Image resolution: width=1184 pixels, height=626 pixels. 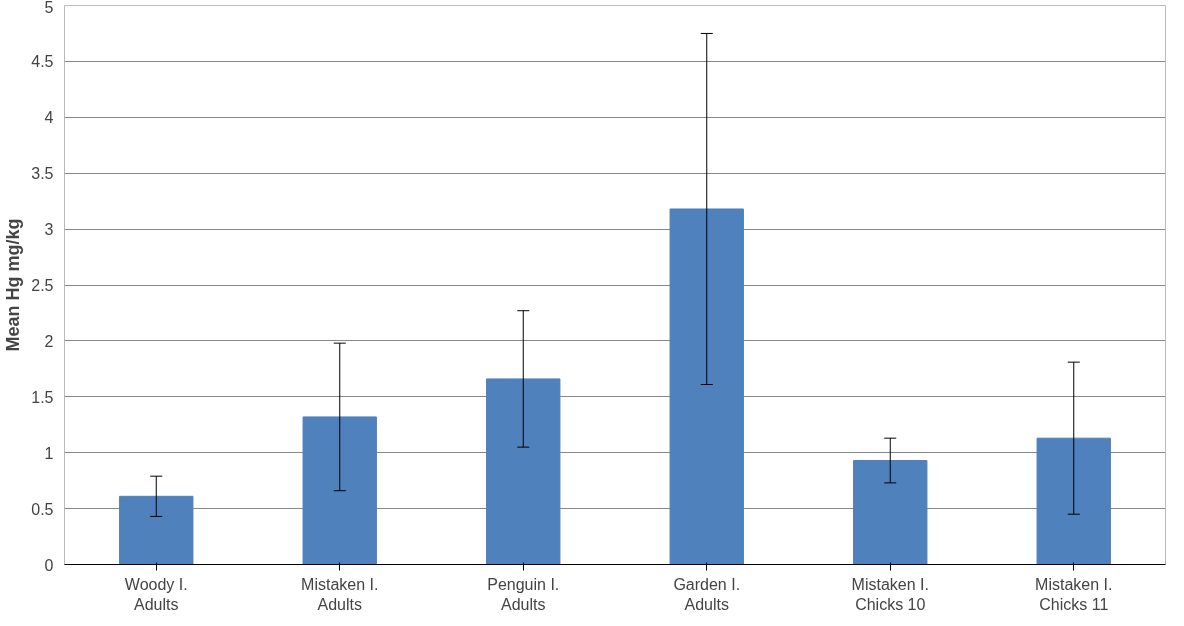 What do you see at coordinates (42, 509) in the screenshot?
I see `y-tick-label: 0.5` at bounding box center [42, 509].